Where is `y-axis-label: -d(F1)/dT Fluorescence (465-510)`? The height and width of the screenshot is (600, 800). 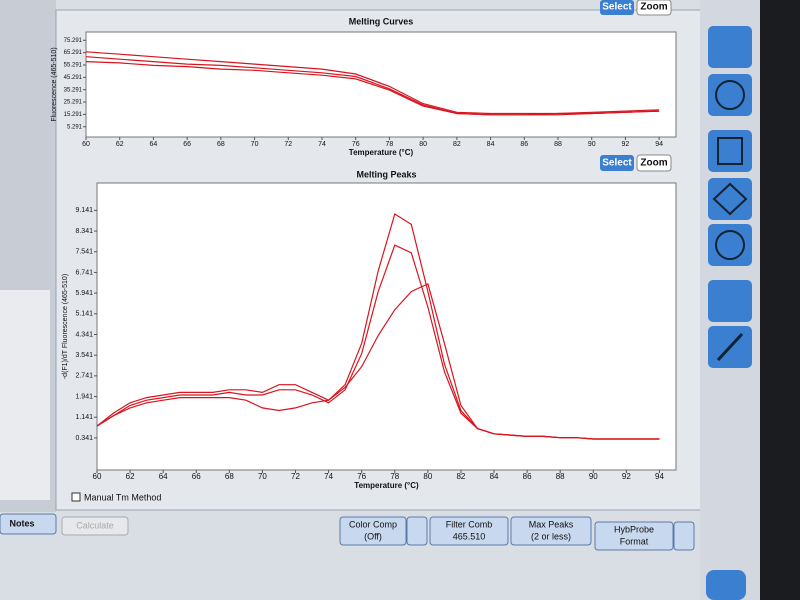 y-axis-label: -d(F1)/dT Fluorescence (465-510) is located at coordinates (65, 326).